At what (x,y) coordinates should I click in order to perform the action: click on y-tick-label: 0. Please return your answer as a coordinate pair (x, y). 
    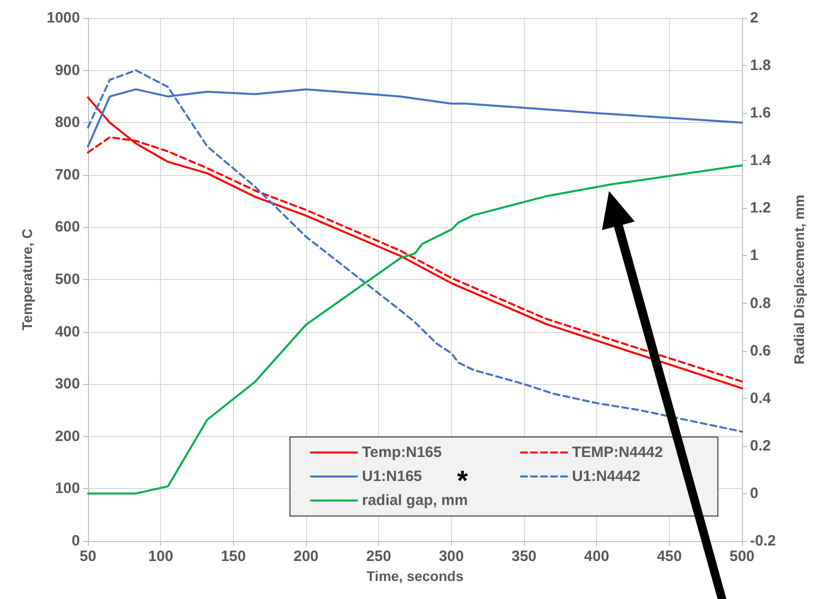
    Looking at the image, I should click on (76, 541).